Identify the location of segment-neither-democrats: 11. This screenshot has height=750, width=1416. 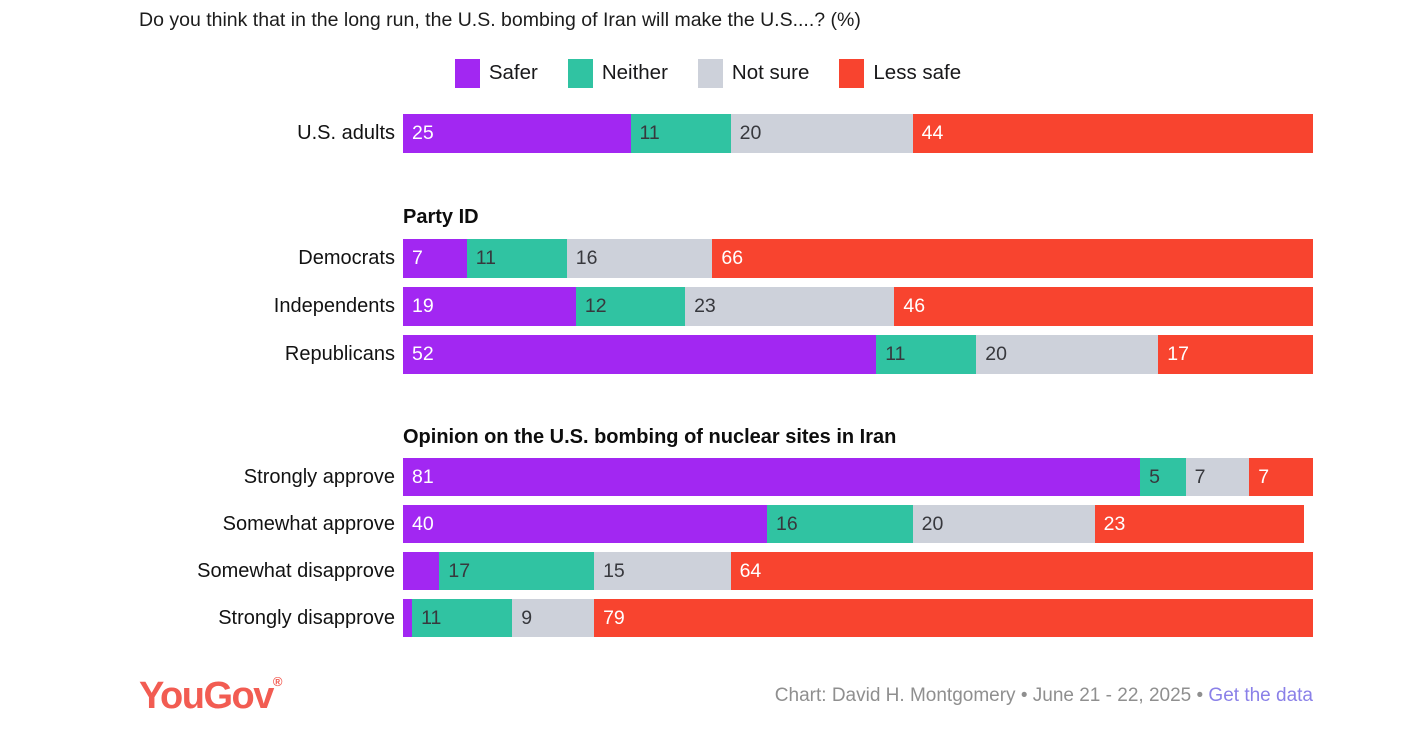
(516, 258).